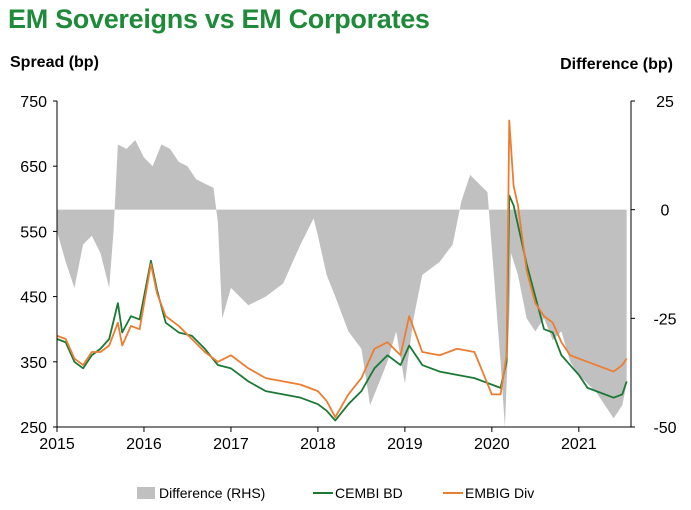 The width and height of the screenshot is (691, 510). Describe the element at coordinates (579, 444) in the screenshot. I see `x-tick-label: 2021` at that location.